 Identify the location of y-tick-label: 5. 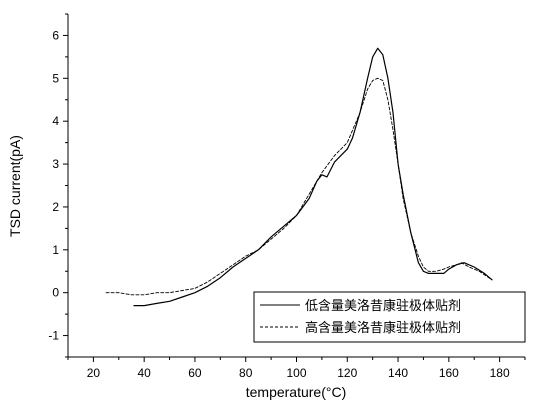
(55, 78).